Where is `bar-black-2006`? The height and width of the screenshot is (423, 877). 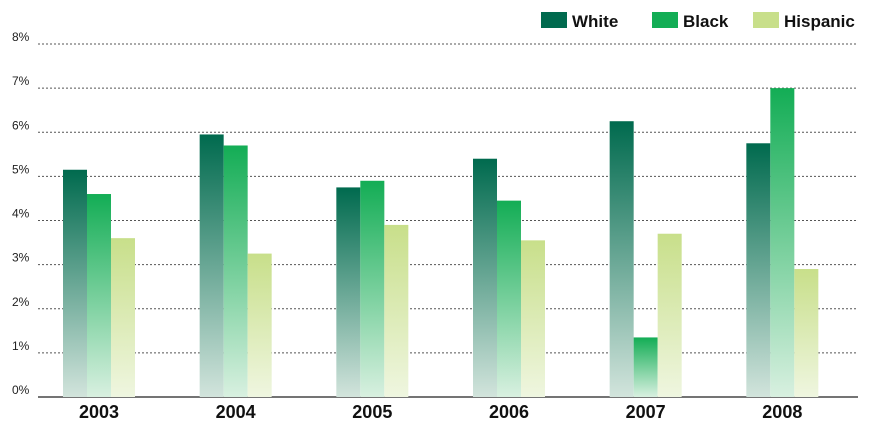
bar-black-2006 is located at coordinates (509, 298).